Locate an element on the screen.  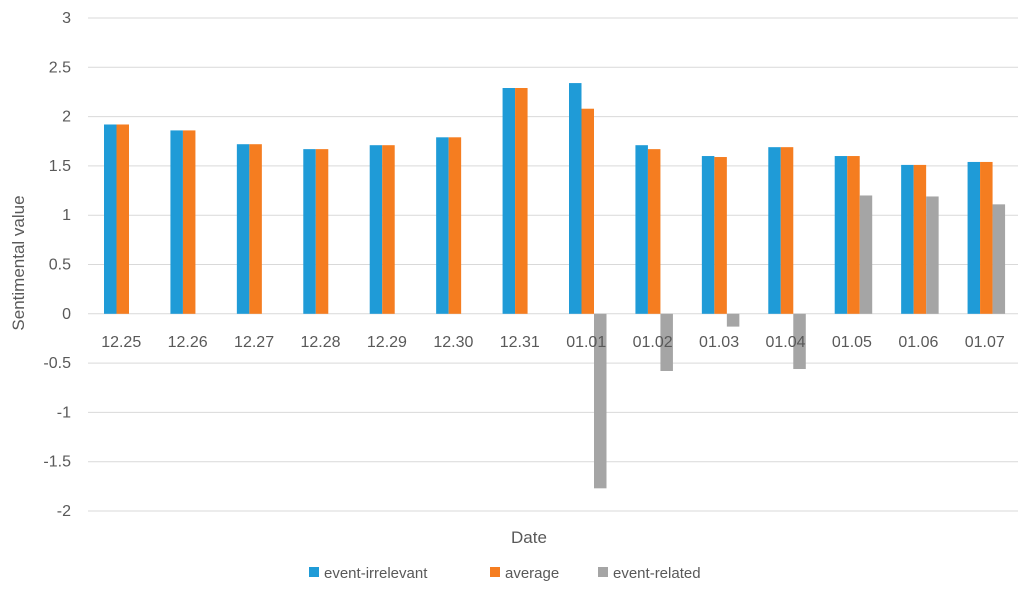
y-axis-ticks: 3 2.5 2 1.5 1 0.5 0 -0.5 -1 -1.5 -2 is located at coordinates (57, 265).